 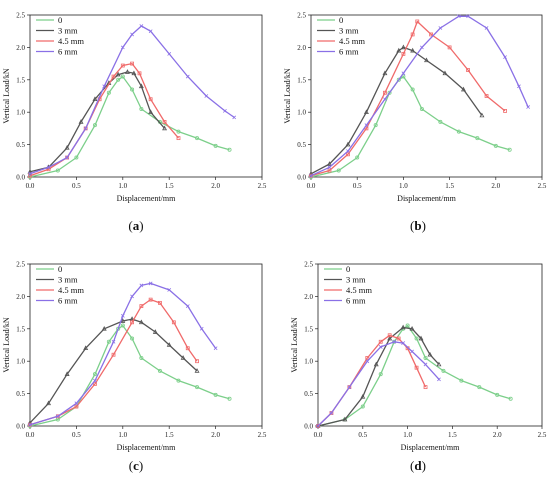 I want to click on x-tick-label: 1.5, so click(x=169, y=186).